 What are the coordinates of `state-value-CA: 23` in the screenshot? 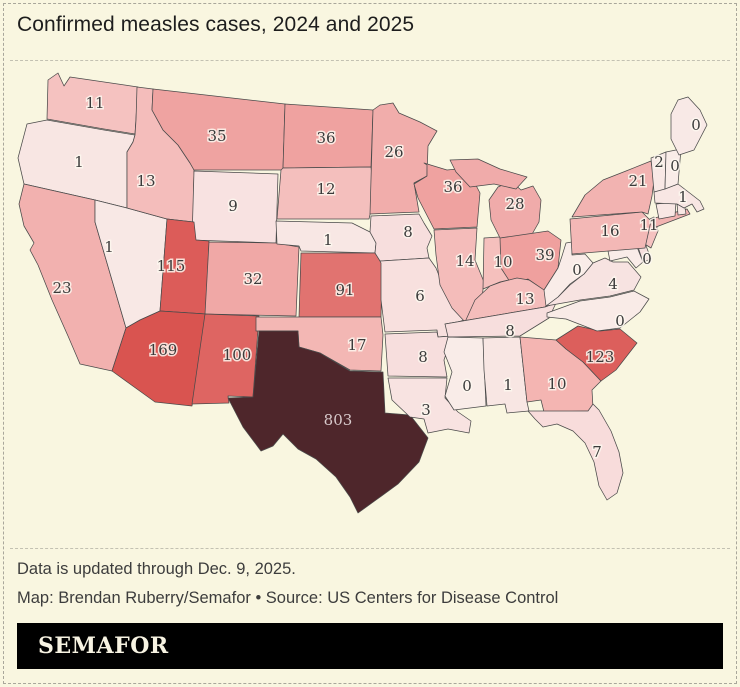 It's located at (61, 288).